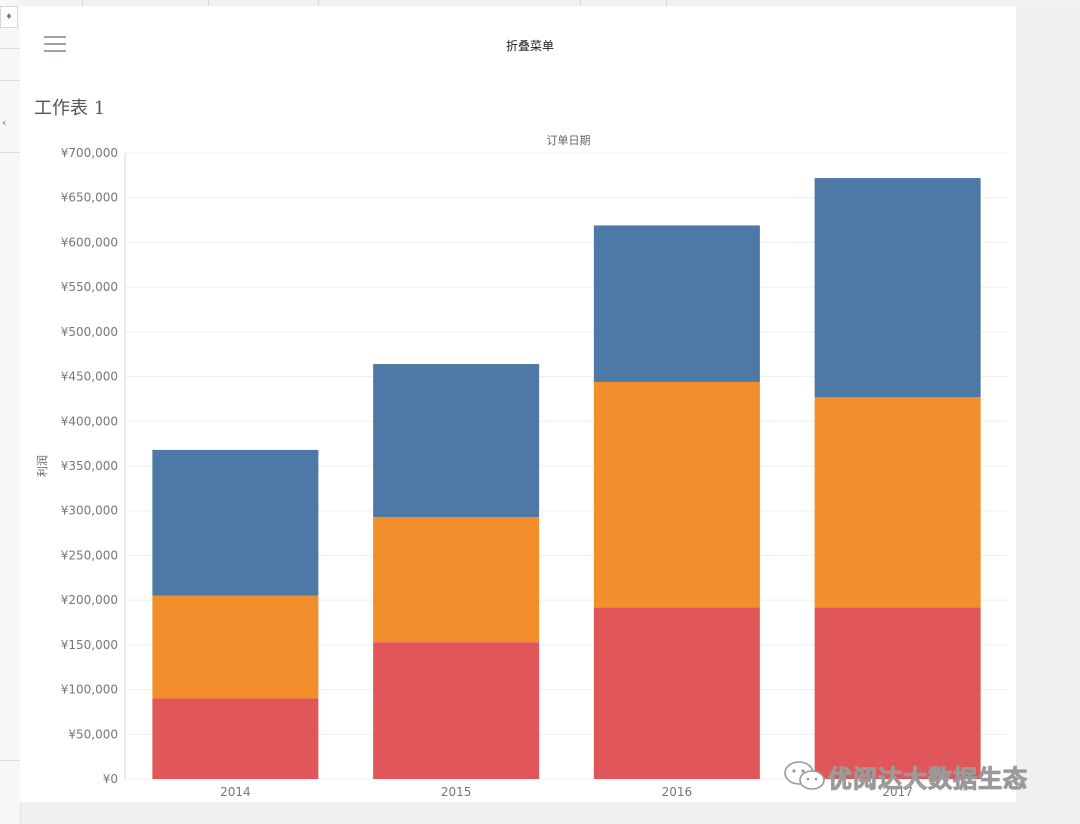  I want to click on top-toolbar-strip, so click(550, 3).